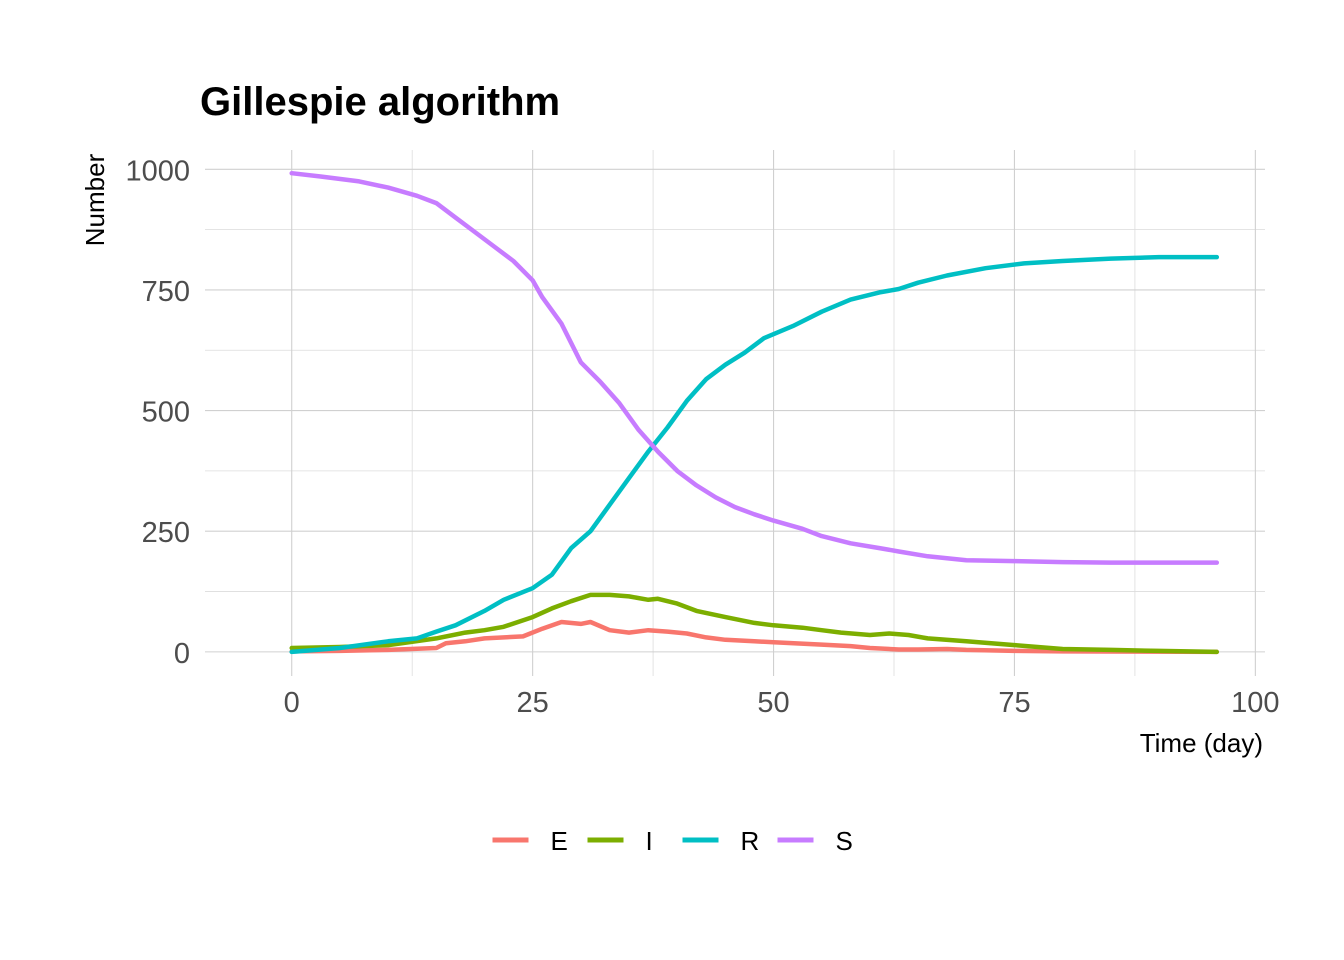 The image size is (1344, 960). What do you see at coordinates (166, 533) in the screenshot?
I see `y-tick-label: 250` at bounding box center [166, 533].